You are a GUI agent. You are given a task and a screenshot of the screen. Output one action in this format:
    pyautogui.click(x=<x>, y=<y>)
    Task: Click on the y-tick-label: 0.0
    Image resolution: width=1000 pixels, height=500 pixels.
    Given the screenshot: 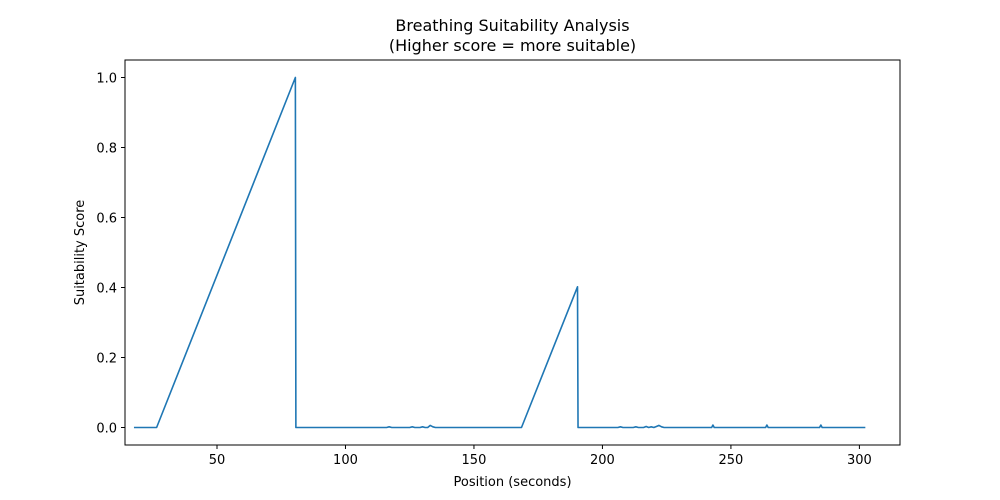 What is the action you would take?
    pyautogui.click(x=106, y=429)
    